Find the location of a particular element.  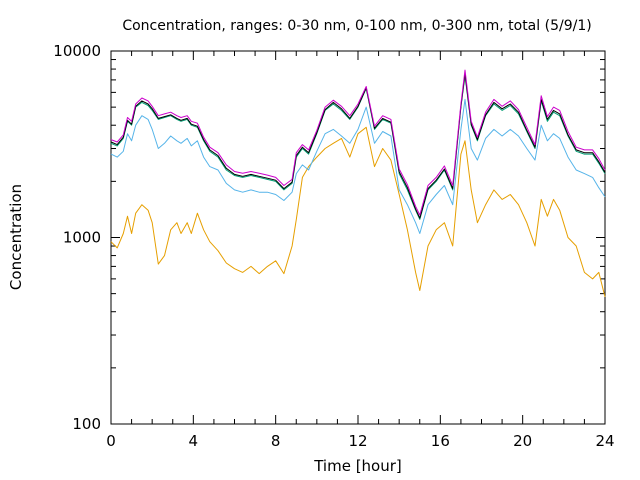

x-axis-title: Time [hour] is located at coordinates (357, 466).